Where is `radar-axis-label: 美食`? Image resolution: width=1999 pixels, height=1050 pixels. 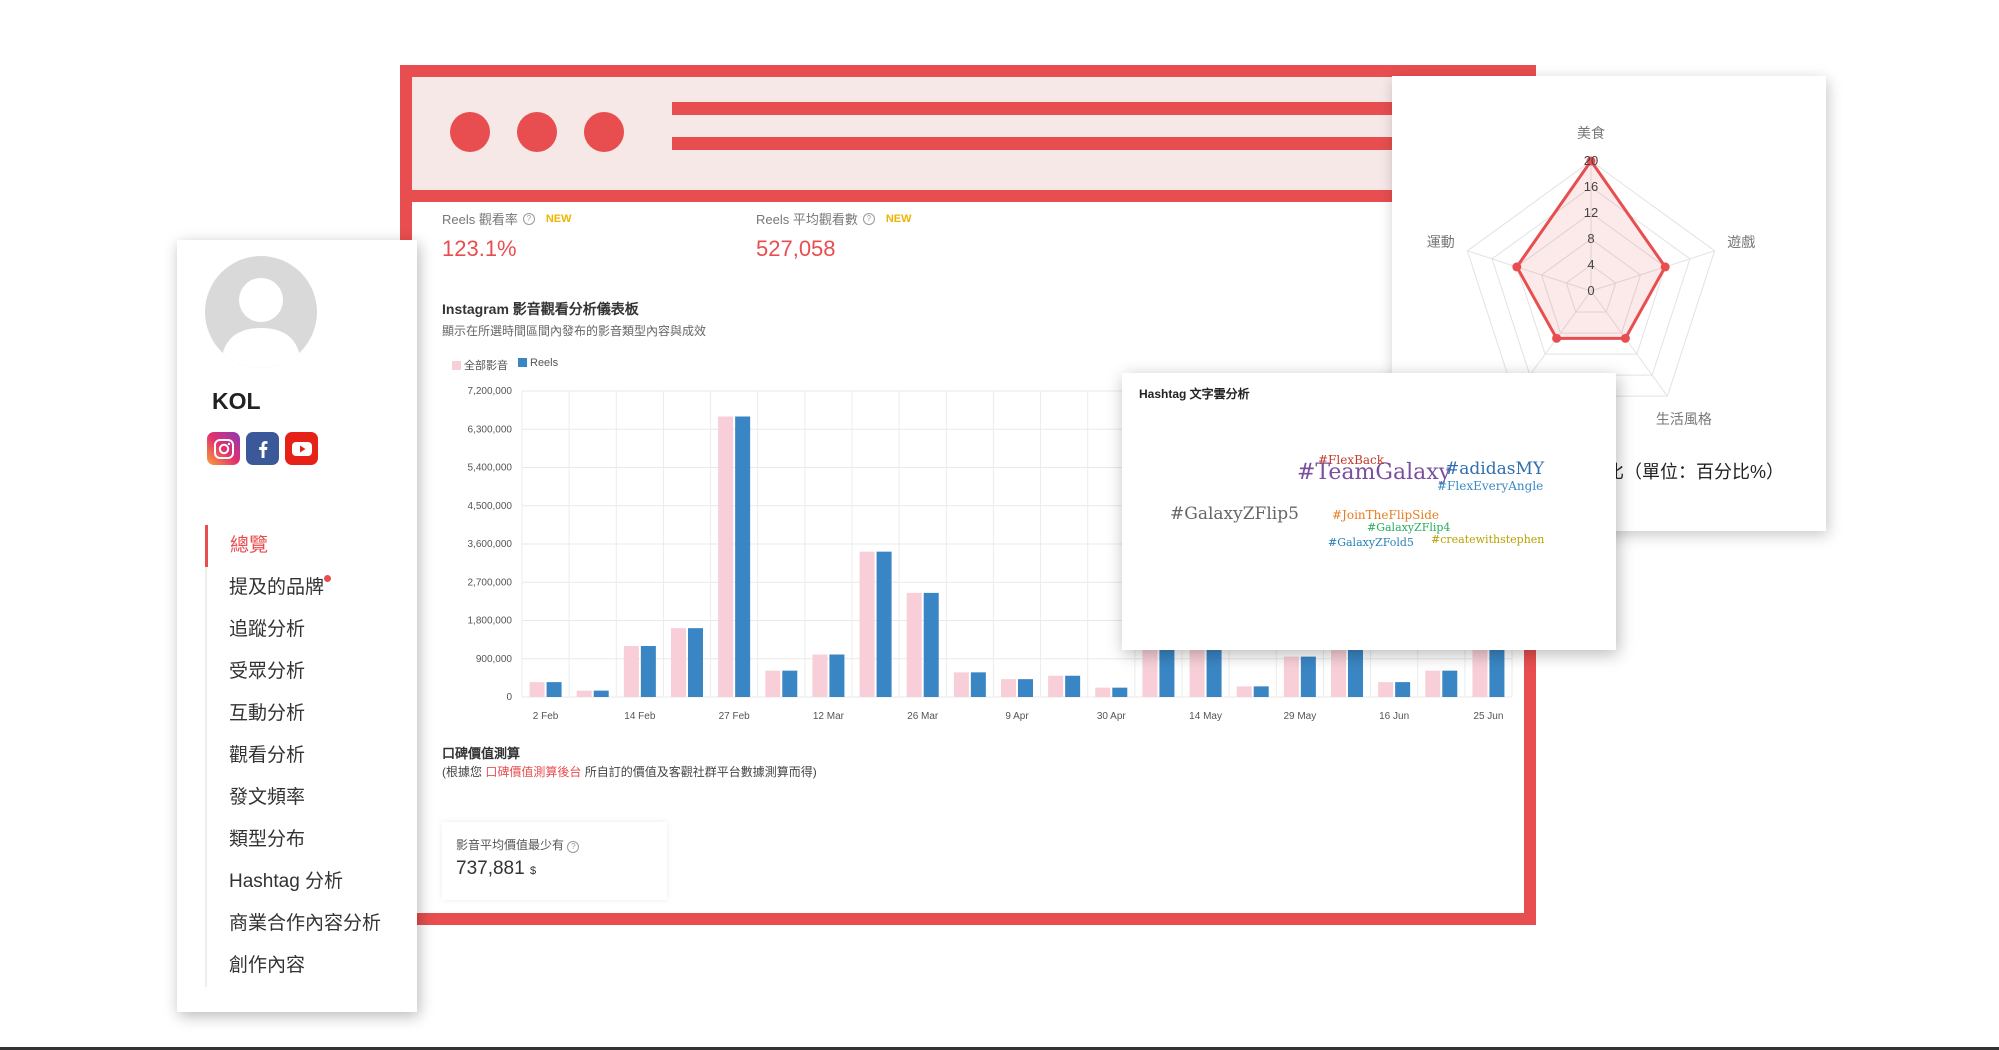
radar-axis-label: 美食 is located at coordinates (1591, 133).